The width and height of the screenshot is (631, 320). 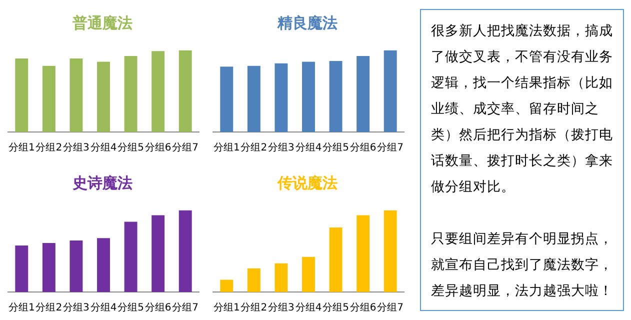 I want to click on chart-title: 普通魔法, so click(x=103, y=23).